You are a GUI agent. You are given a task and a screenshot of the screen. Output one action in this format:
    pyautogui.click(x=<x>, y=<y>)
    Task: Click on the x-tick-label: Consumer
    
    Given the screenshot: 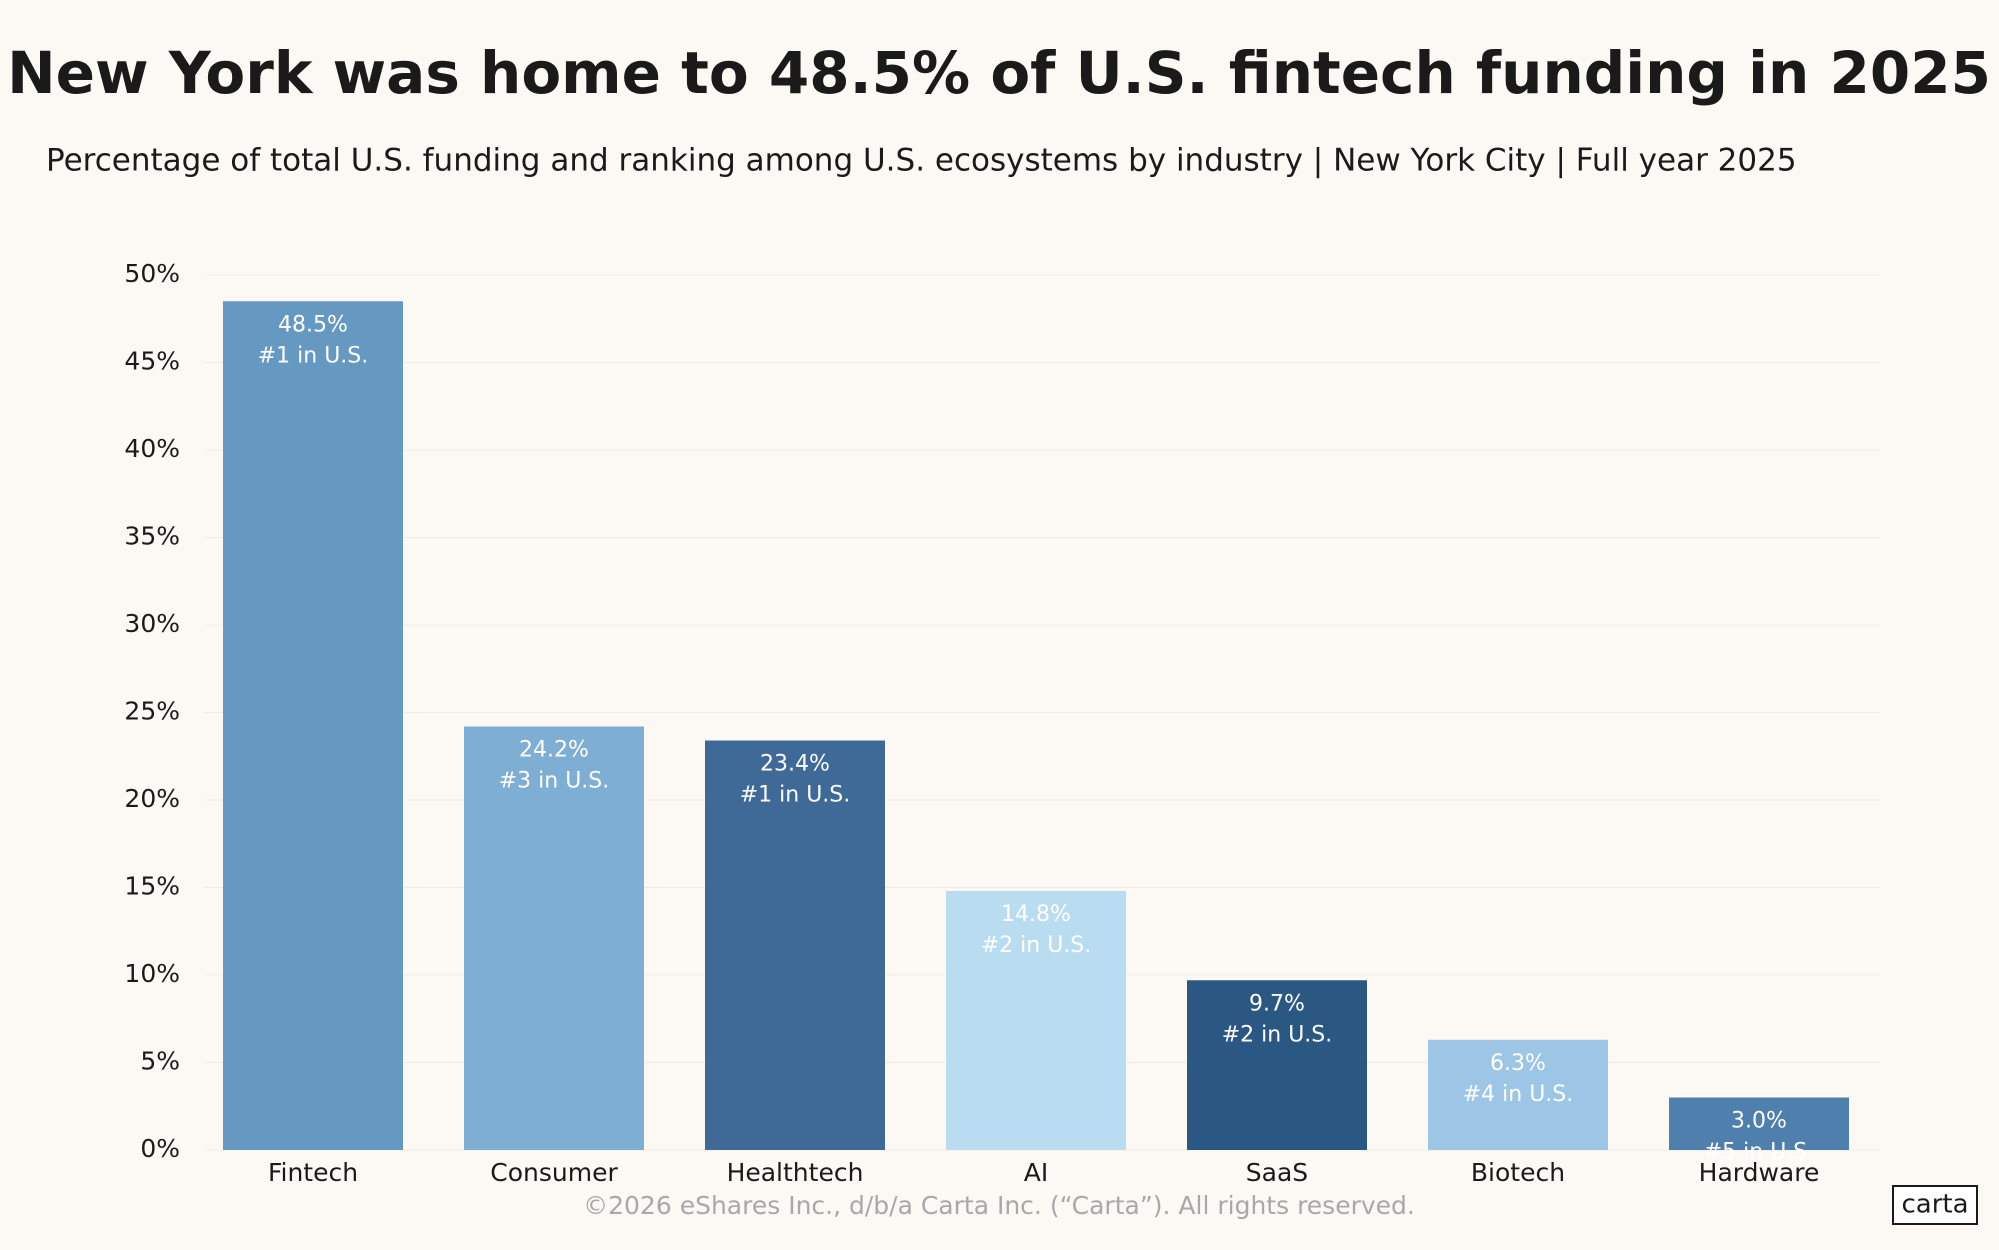 What is the action you would take?
    pyautogui.click(x=554, y=1172)
    